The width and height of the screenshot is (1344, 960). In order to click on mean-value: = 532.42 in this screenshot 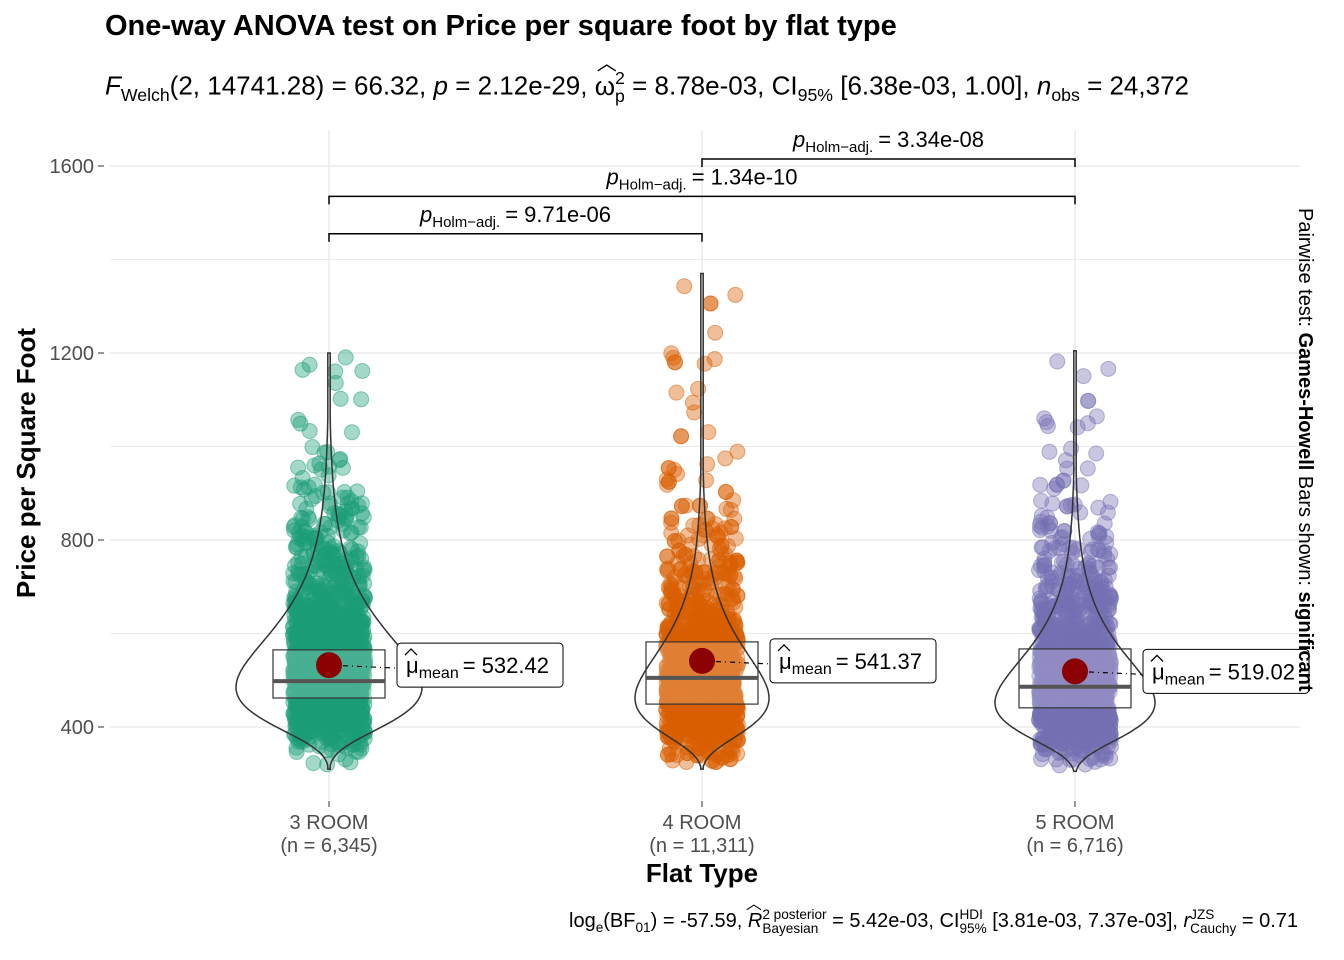, I will do `click(506, 665)`.